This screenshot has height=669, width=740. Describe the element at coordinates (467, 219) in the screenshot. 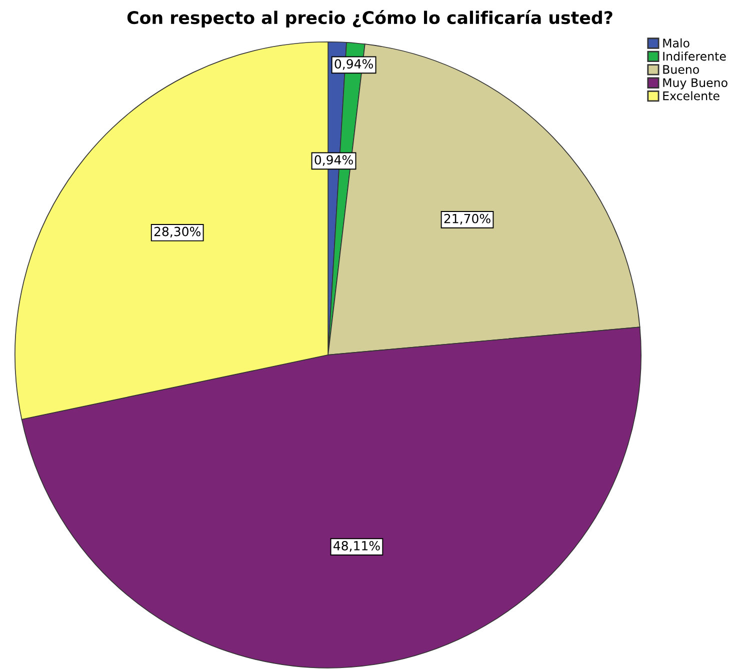

I see `data-label: 21,70%` at that location.